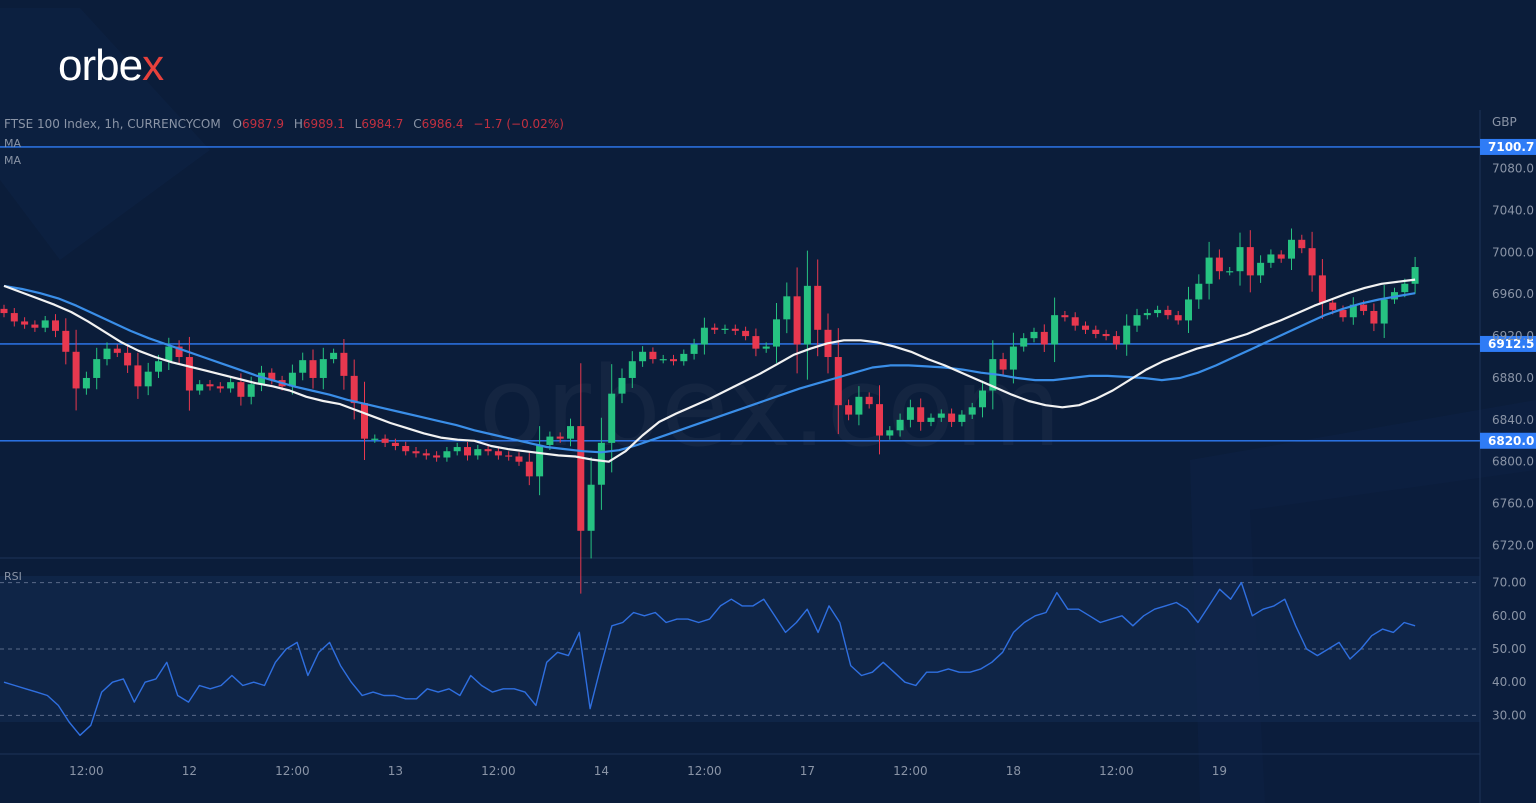  What do you see at coordinates (111, 66) in the screenshot?
I see `orbex-logo: orbex` at bounding box center [111, 66].